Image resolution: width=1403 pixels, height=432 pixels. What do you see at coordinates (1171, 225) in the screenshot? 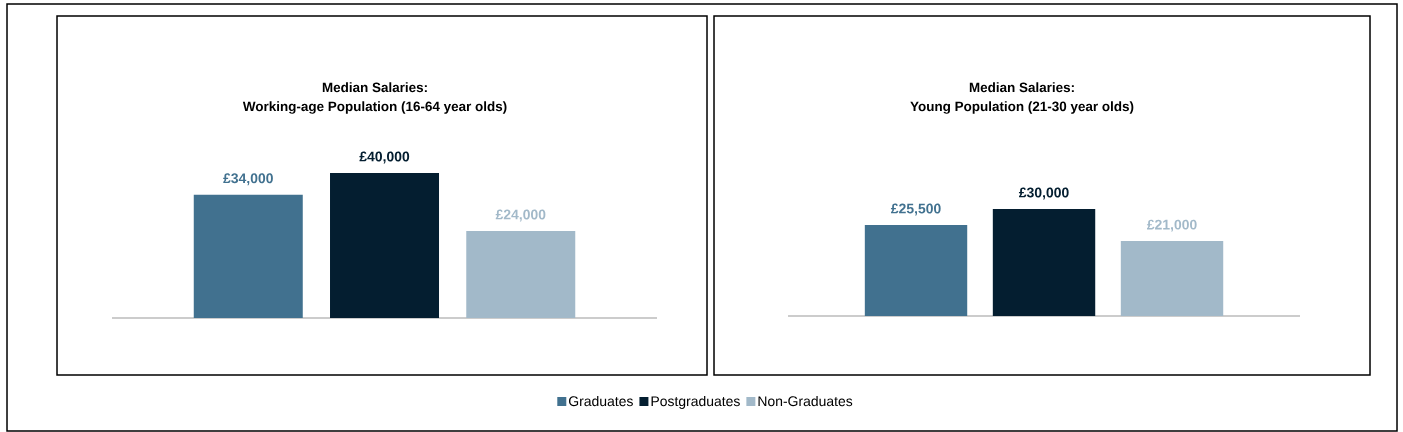
I see `data-label: £21,000` at bounding box center [1171, 225].